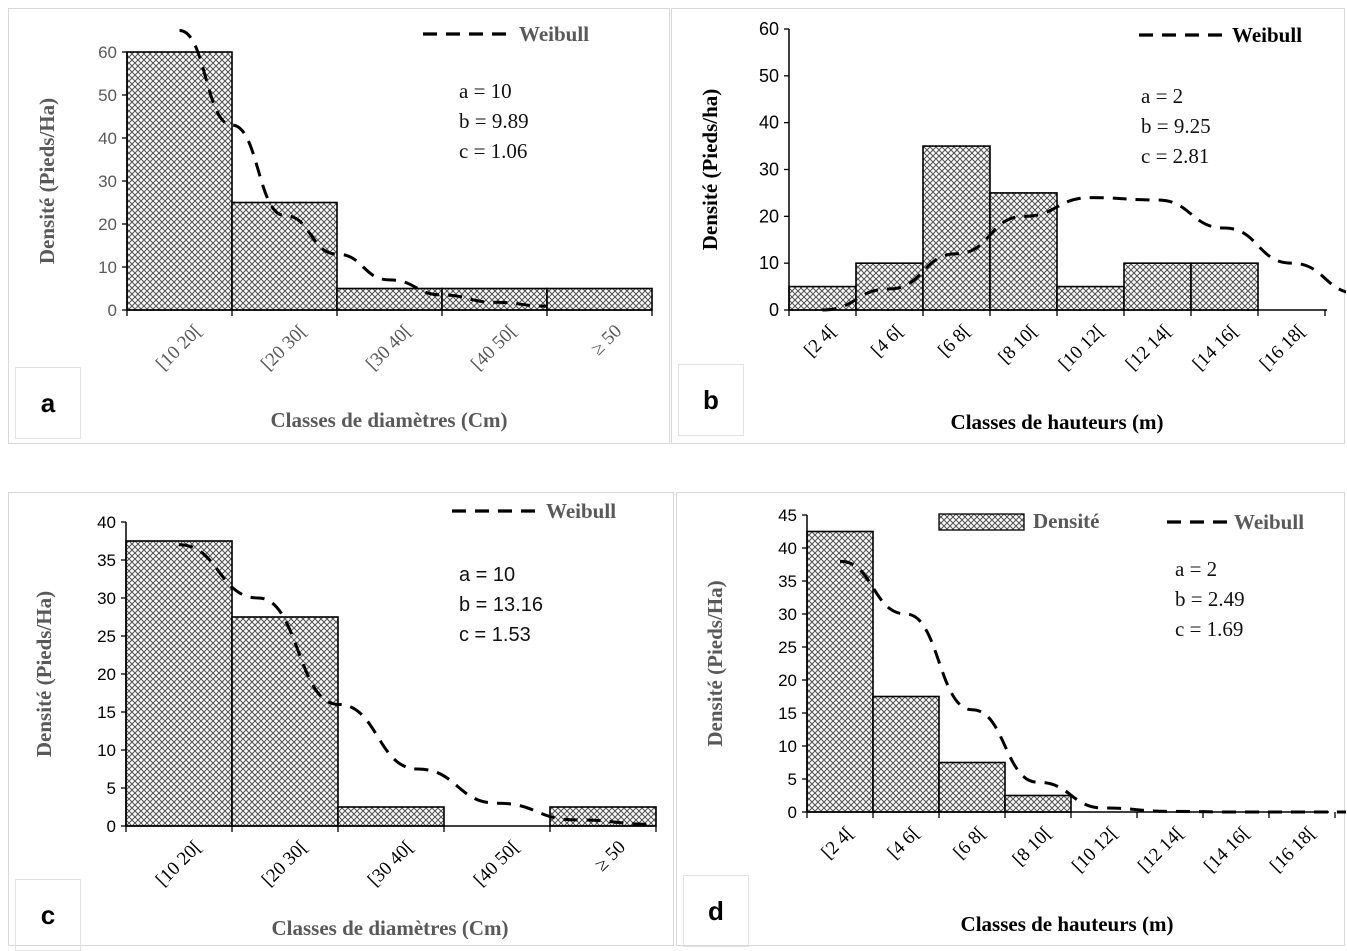 The height and width of the screenshot is (951, 1347). Describe the element at coordinates (1176, 126) in the screenshot. I see `param-b: b = 9.25` at that location.